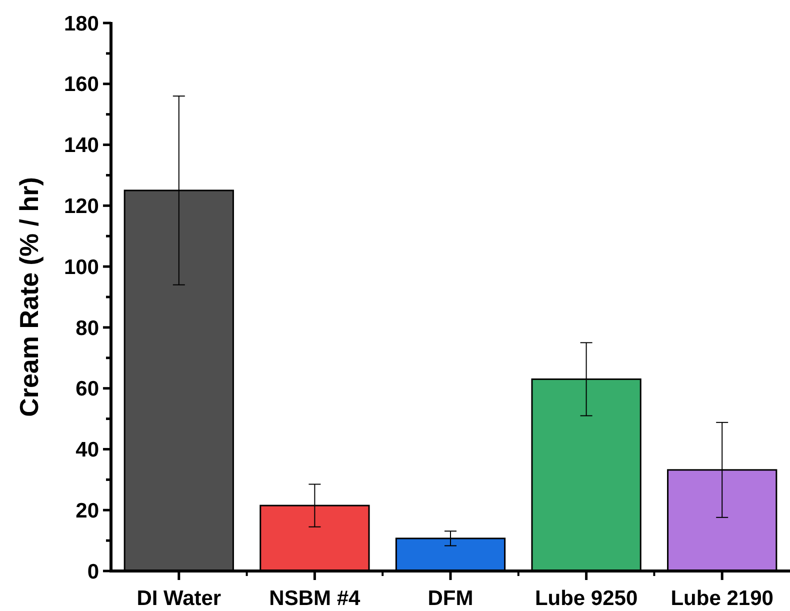 This screenshot has height=611, width=790. I want to click on x-tick-label: DFM, so click(451, 598).